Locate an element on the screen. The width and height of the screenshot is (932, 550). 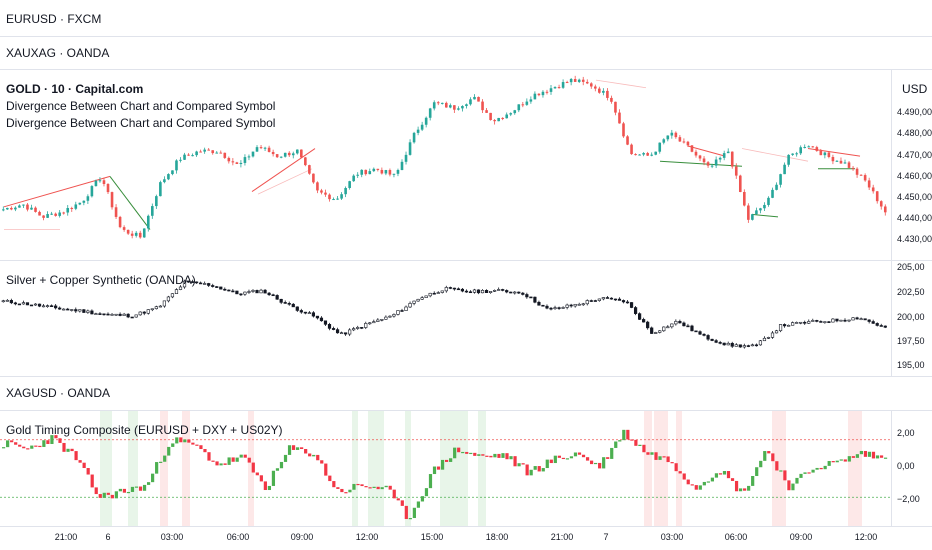
xauxag-pane-title: XAUXAG · OANDA is located at coordinates (58, 53).